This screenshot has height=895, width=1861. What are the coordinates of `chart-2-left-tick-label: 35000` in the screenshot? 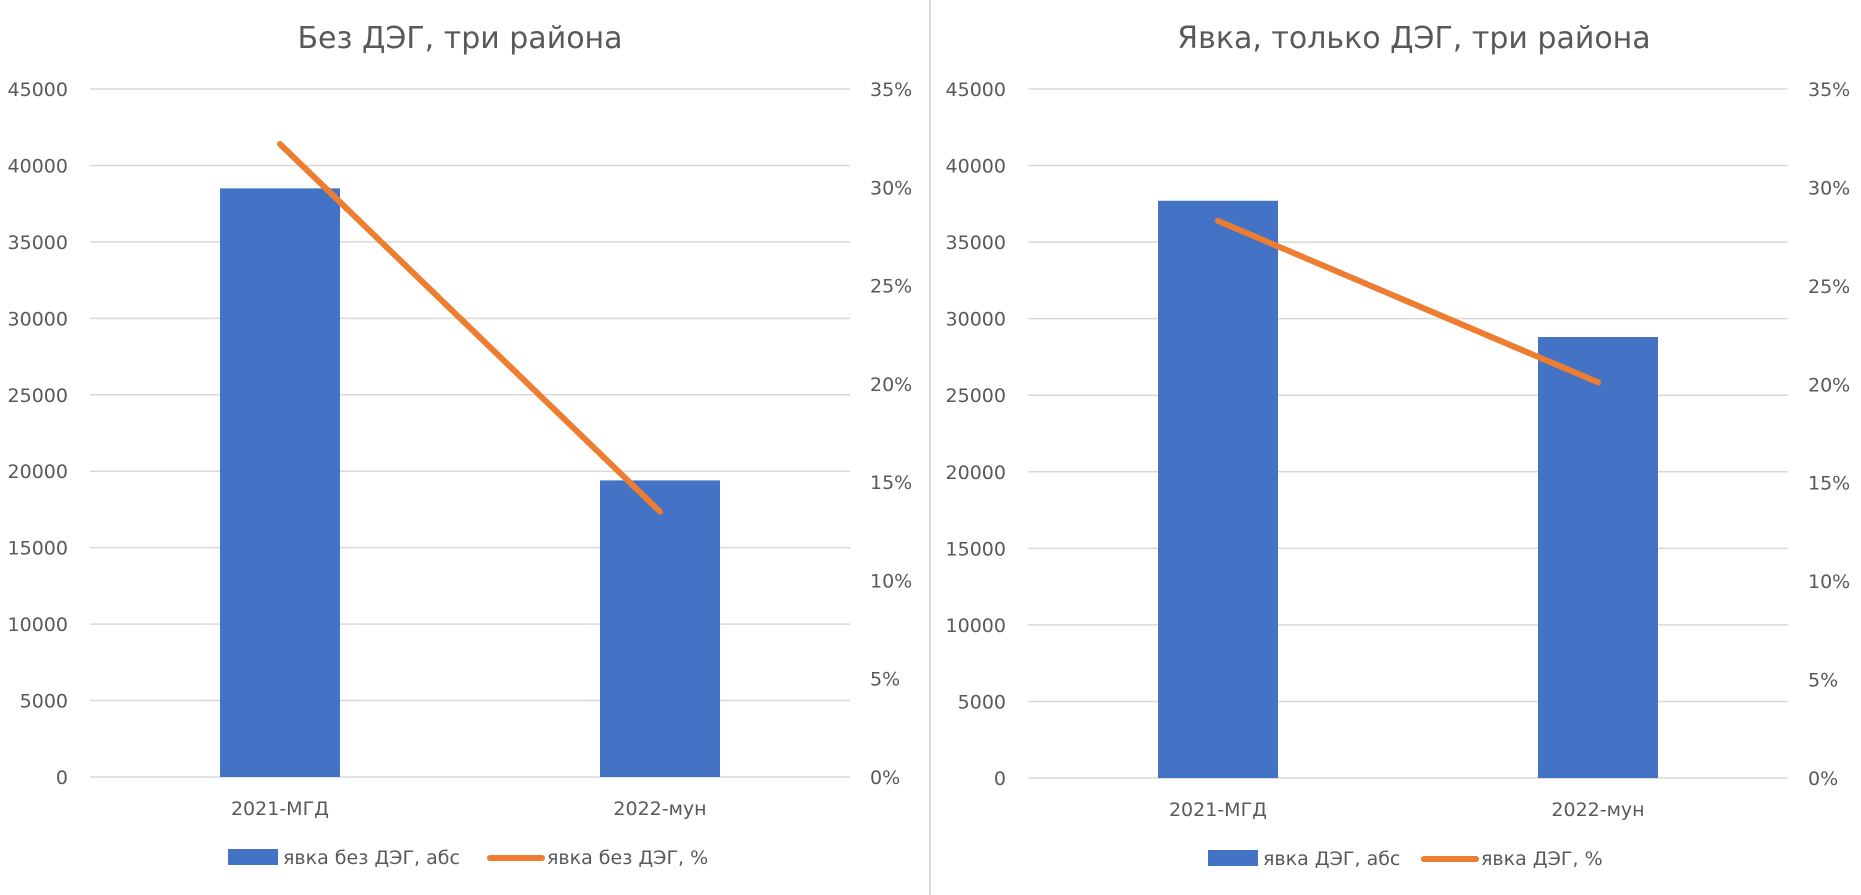 It's located at (976, 243).